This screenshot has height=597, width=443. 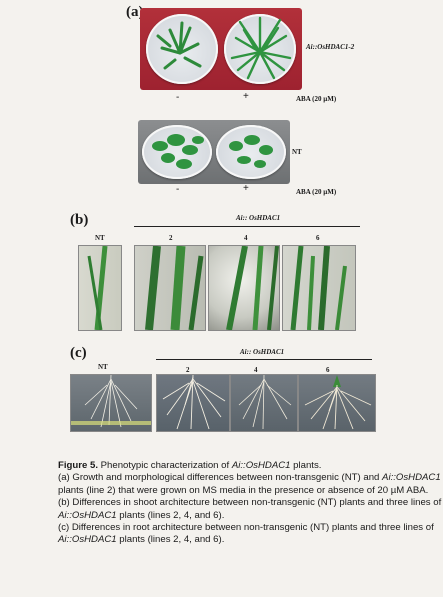 What do you see at coordinates (264, 359) in the screenshot?
I see `panel-c-group-line` at bounding box center [264, 359].